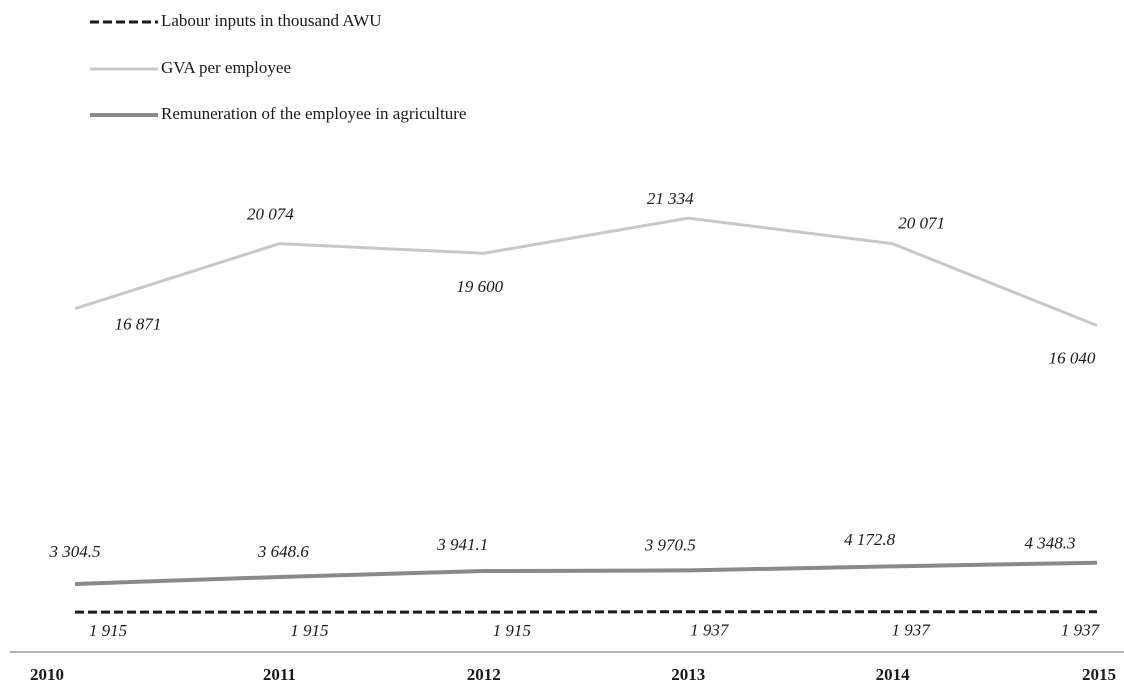 The width and height of the screenshot is (1124, 684). What do you see at coordinates (279, 674) in the screenshot?
I see `x-tick-label: 2011` at bounding box center [279, 674].